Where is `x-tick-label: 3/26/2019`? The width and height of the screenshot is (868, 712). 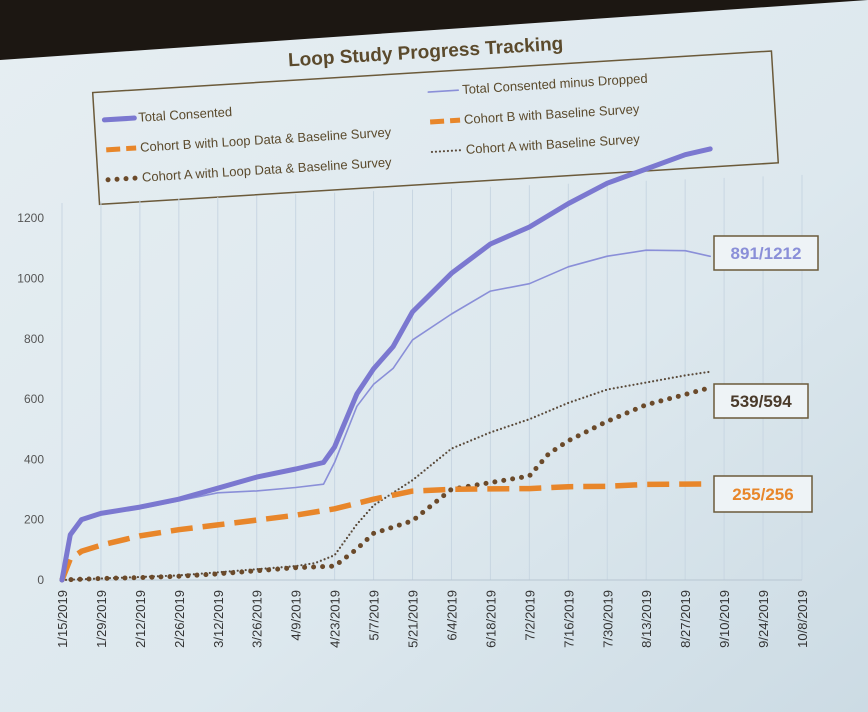 x-tick-label: 3/26/2019 is located at coordinates (257, 619).